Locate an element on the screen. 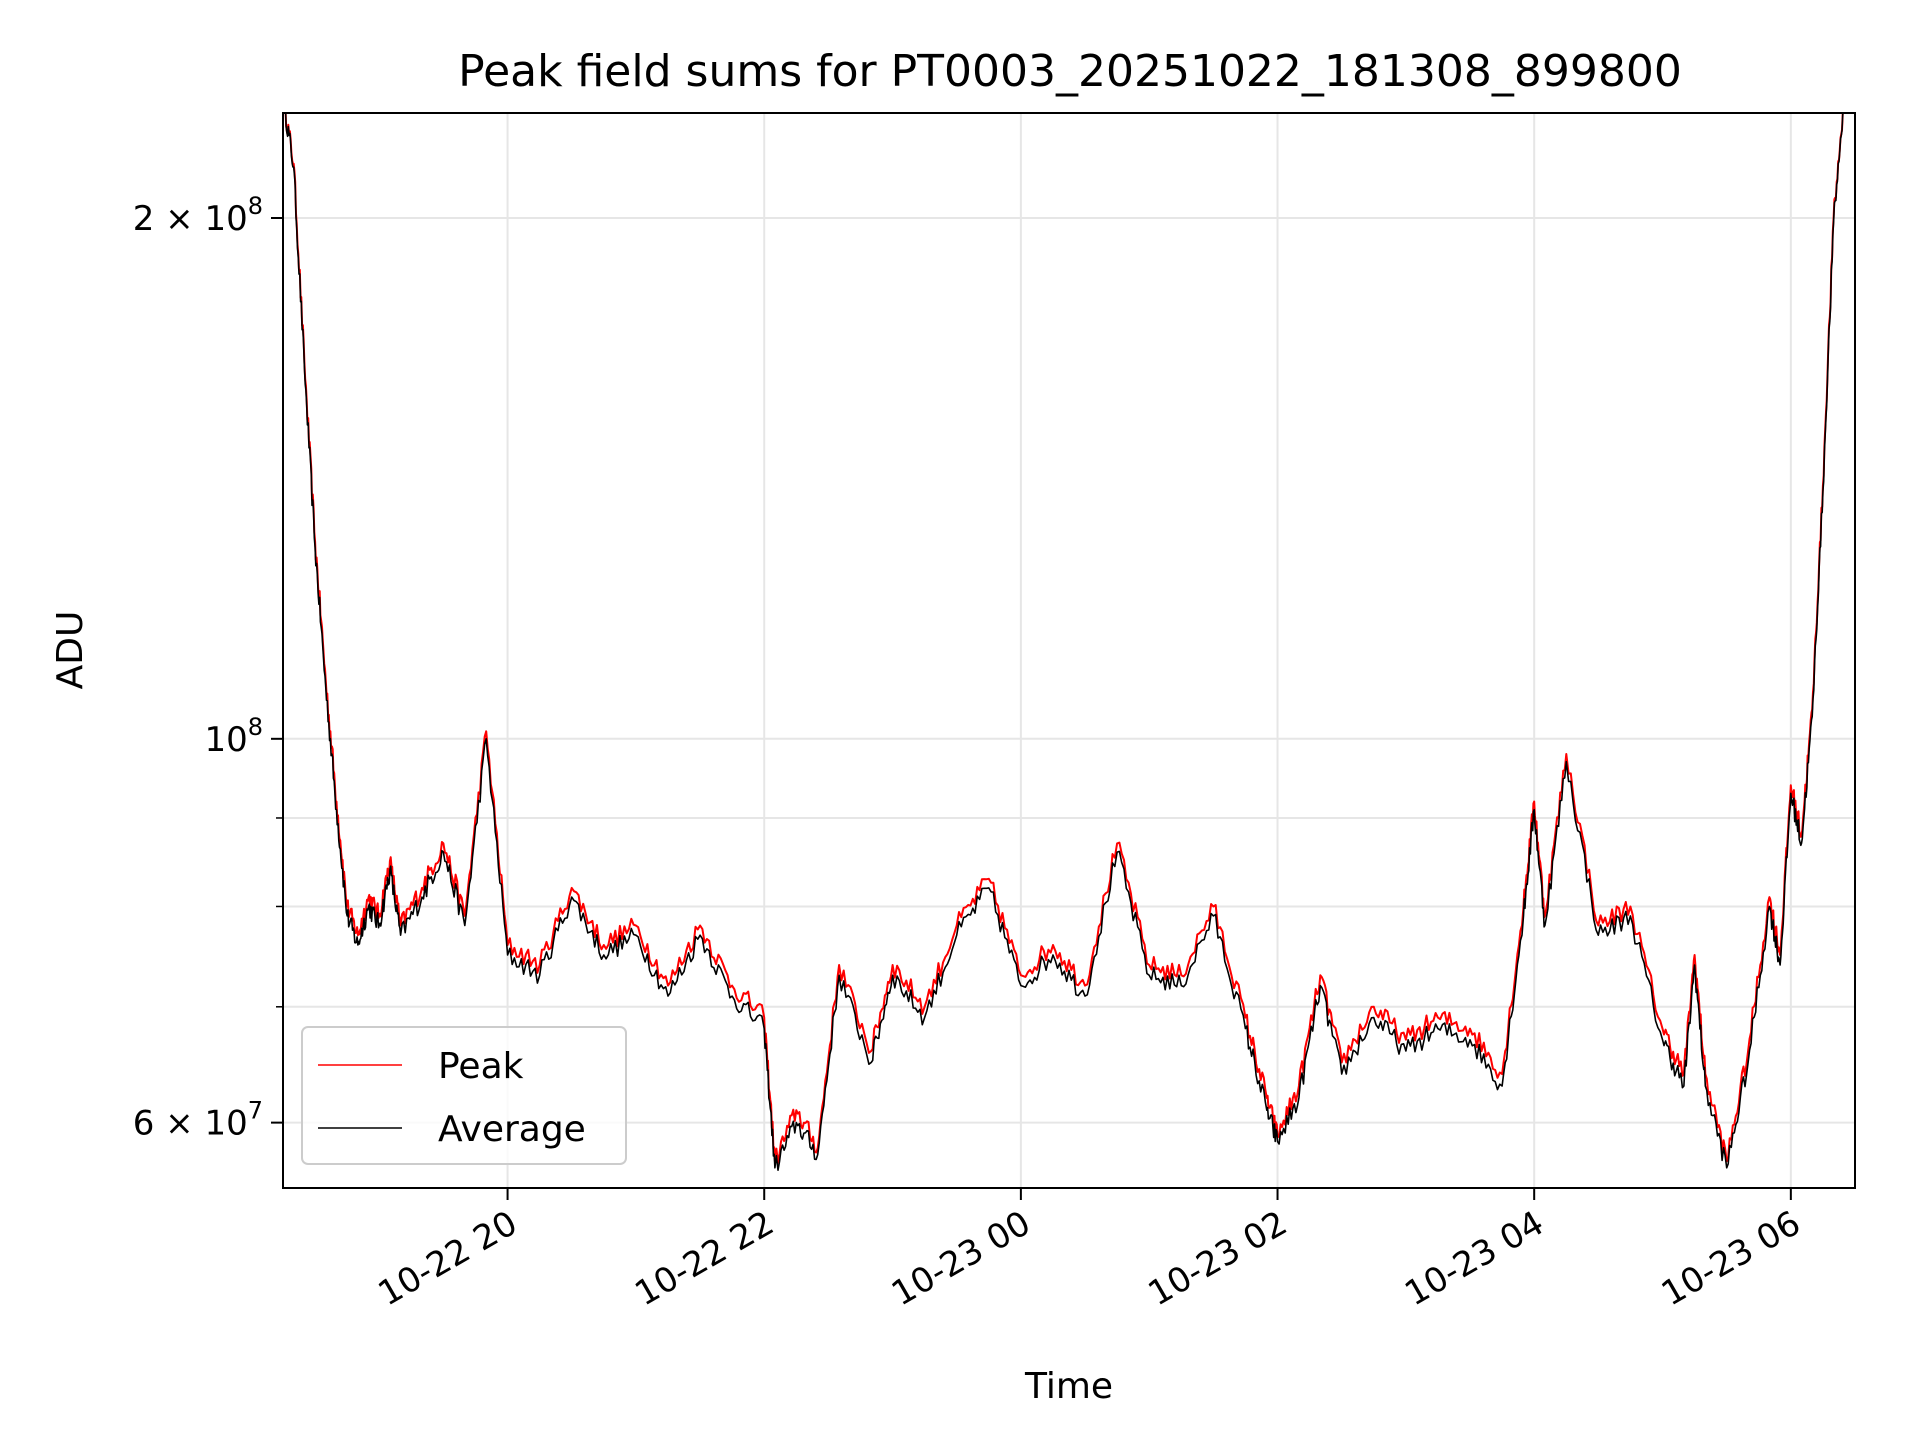 The height and width of the screenshot is (1440, 1920). legend-label-average: Average is located at coordinates (512, 1129).